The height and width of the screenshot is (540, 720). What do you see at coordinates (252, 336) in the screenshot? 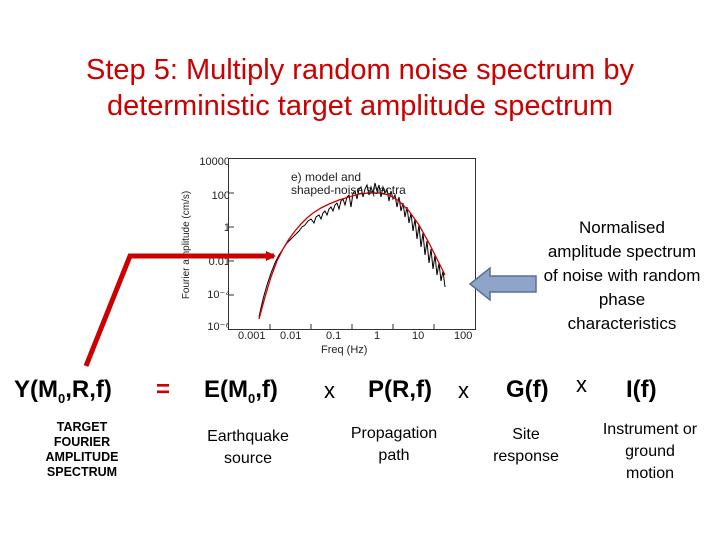
I see `xtick-label: 0.001` at bounding box center [252, 336].